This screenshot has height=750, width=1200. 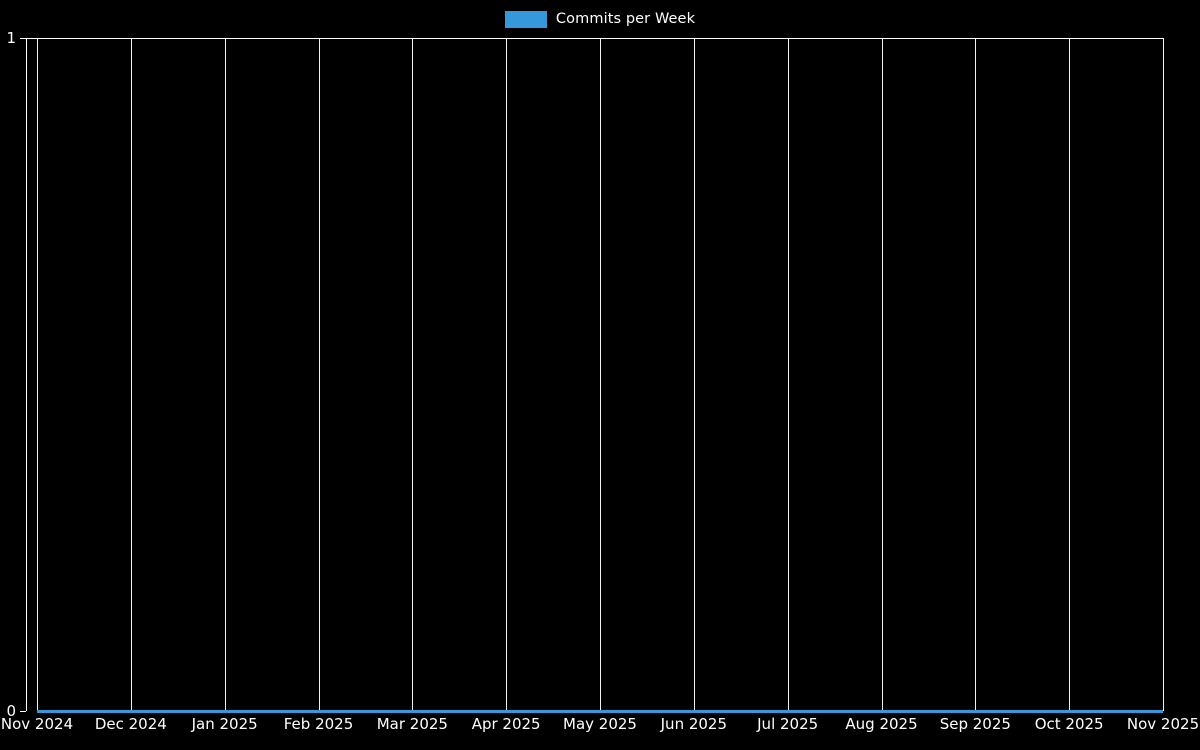 I want to click on chart-legend: Commits per Week, so click(x=600, y=19).